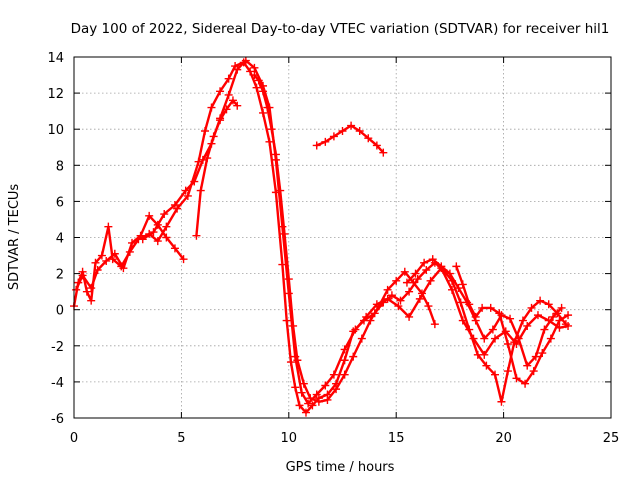  Describe the element at coordinates (340, 467) in the screenshot. I see `x-axis-label: GPS time / hours` at that location.